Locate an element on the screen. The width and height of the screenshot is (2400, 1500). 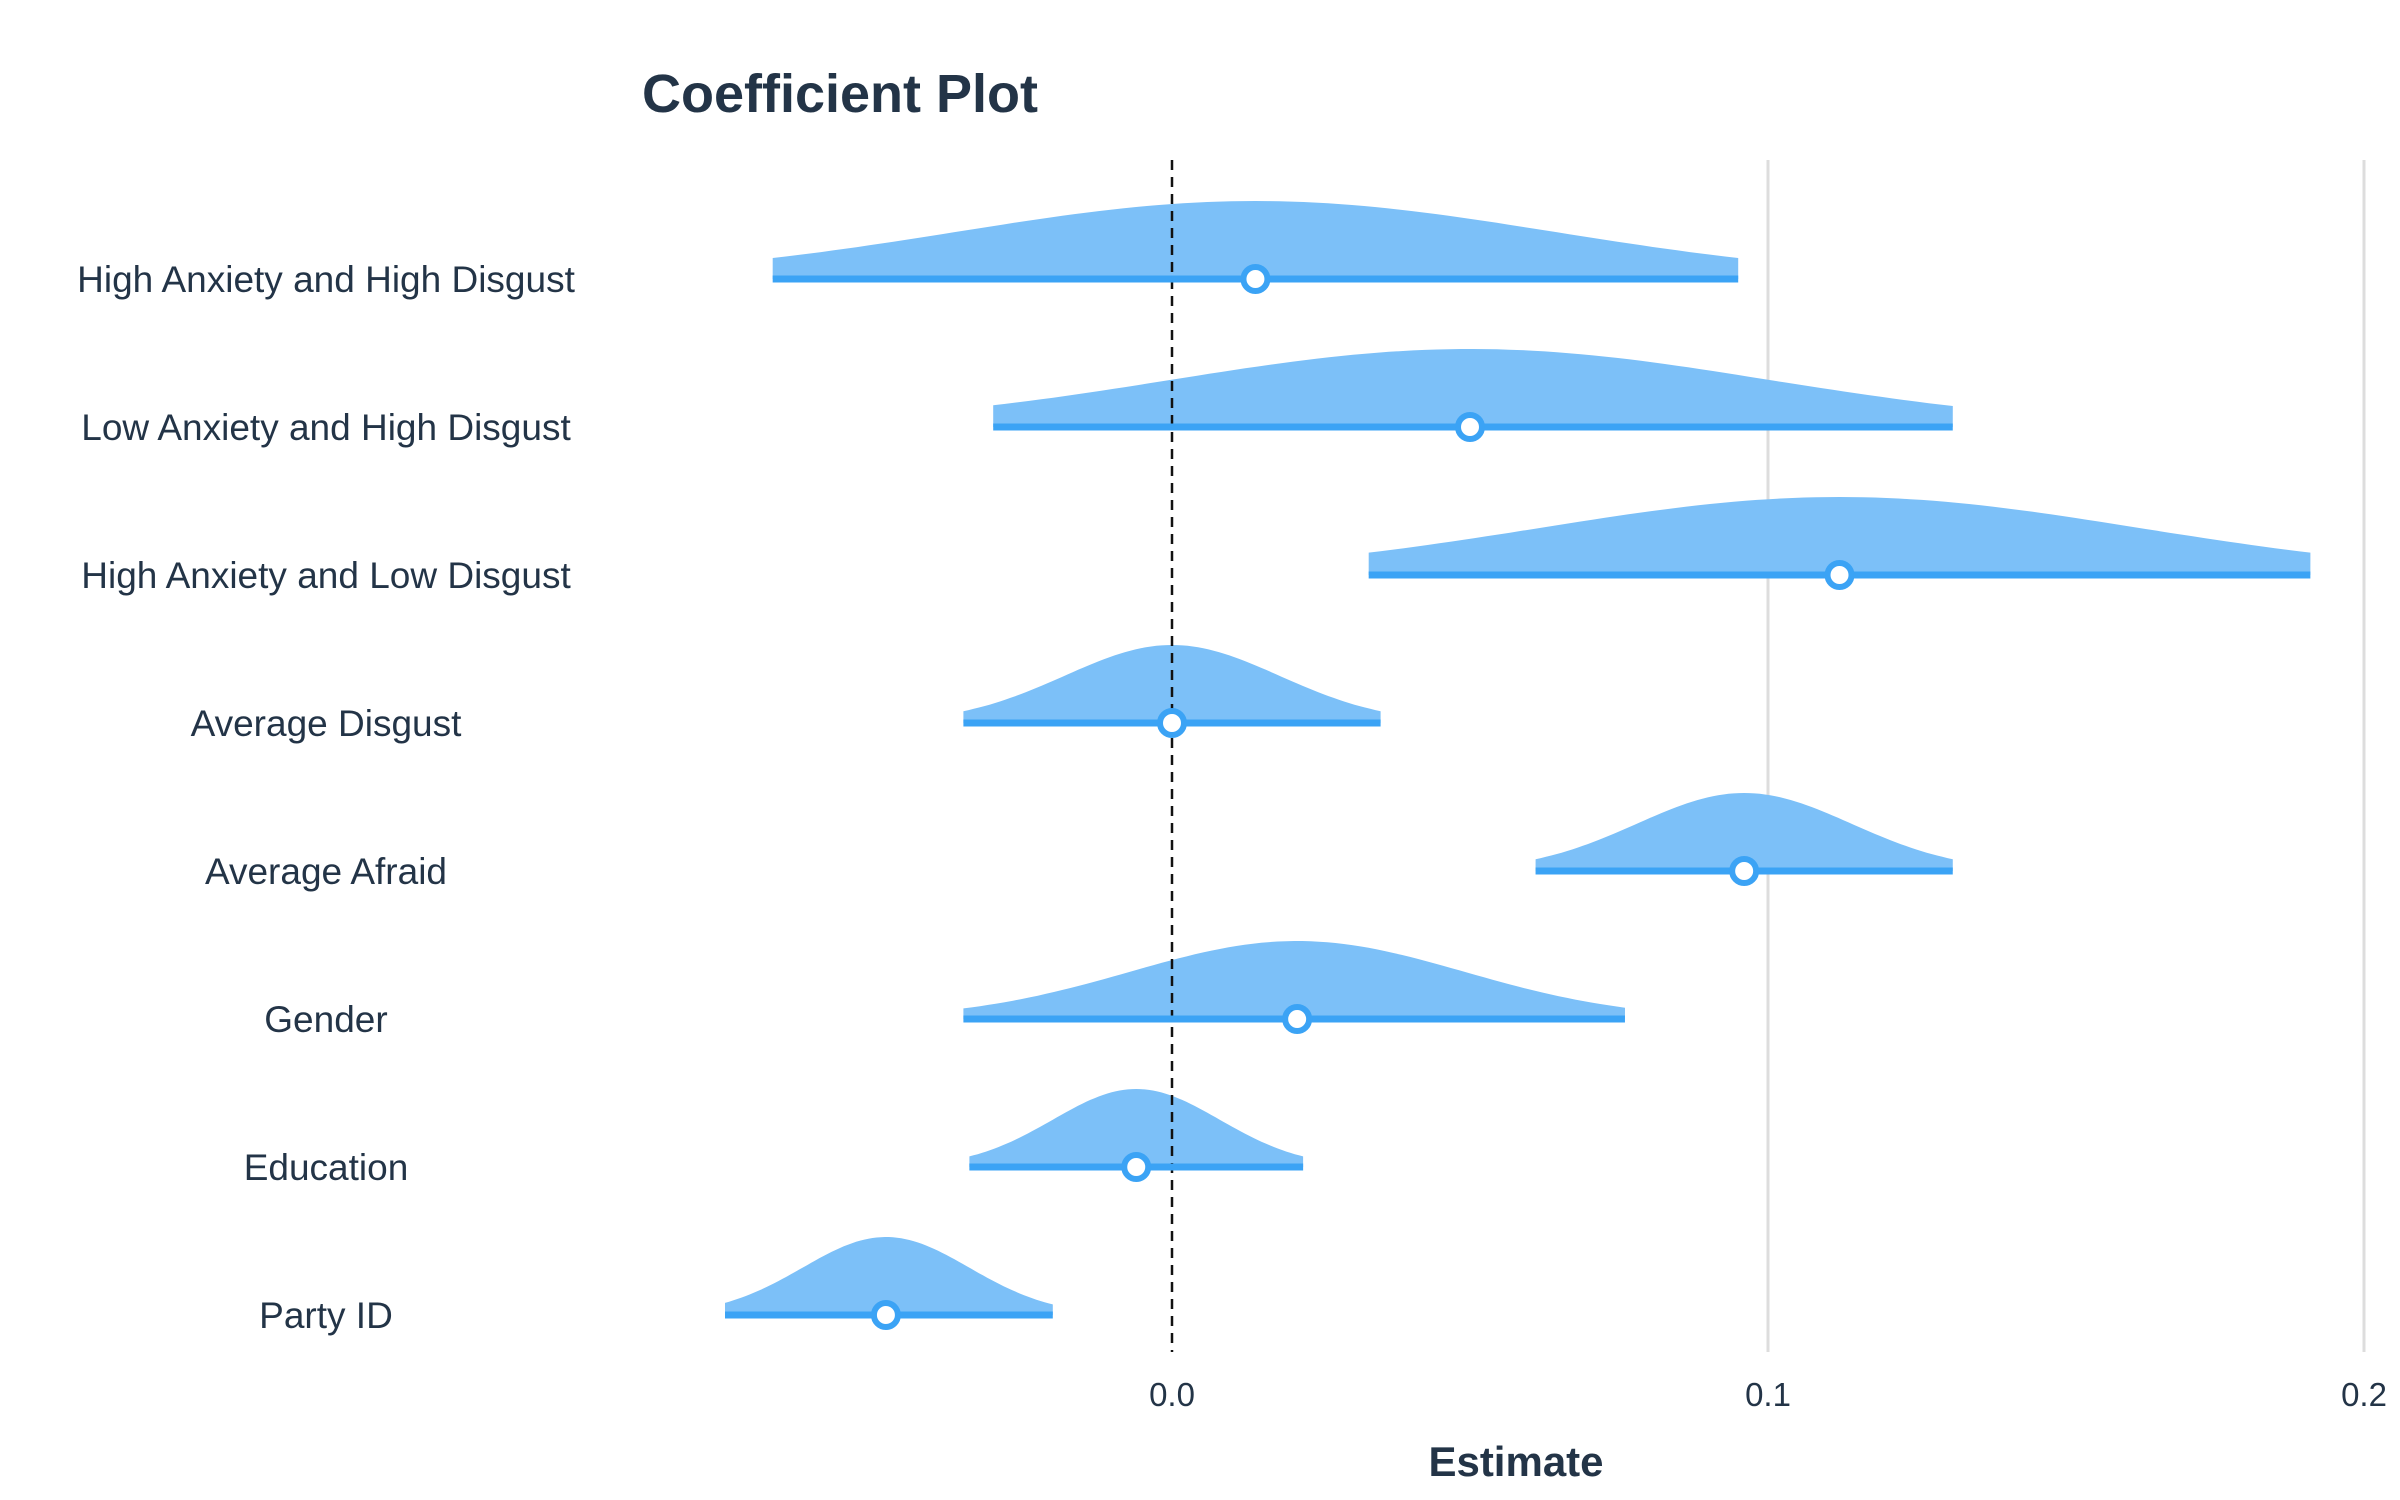
term-label-4: Average Afraid is located at coordinates (326, 871).